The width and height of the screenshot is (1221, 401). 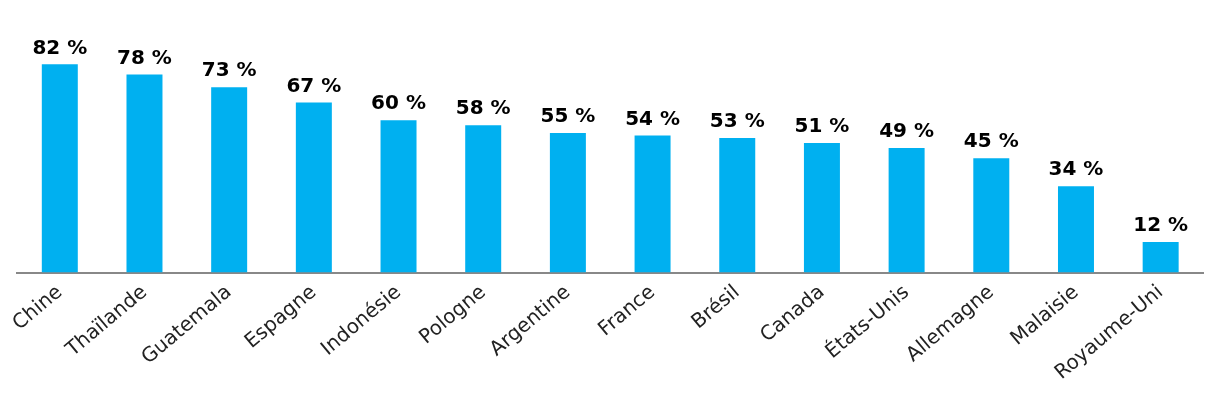 I want to click on data-label: 34 %, so click(x=1076, y=168).